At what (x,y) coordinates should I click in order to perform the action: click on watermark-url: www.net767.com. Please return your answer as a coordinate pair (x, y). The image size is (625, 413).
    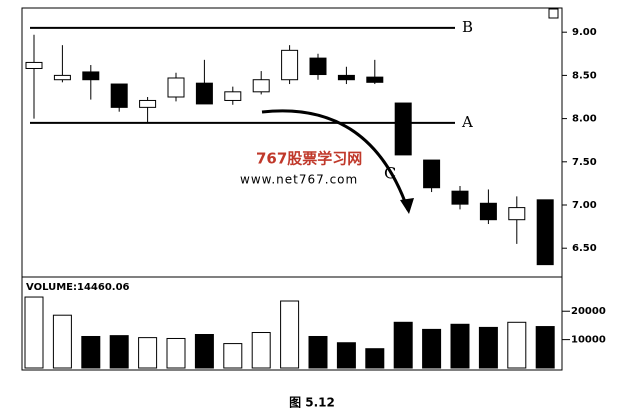
    Looking at the image, I should click on (299, 180).